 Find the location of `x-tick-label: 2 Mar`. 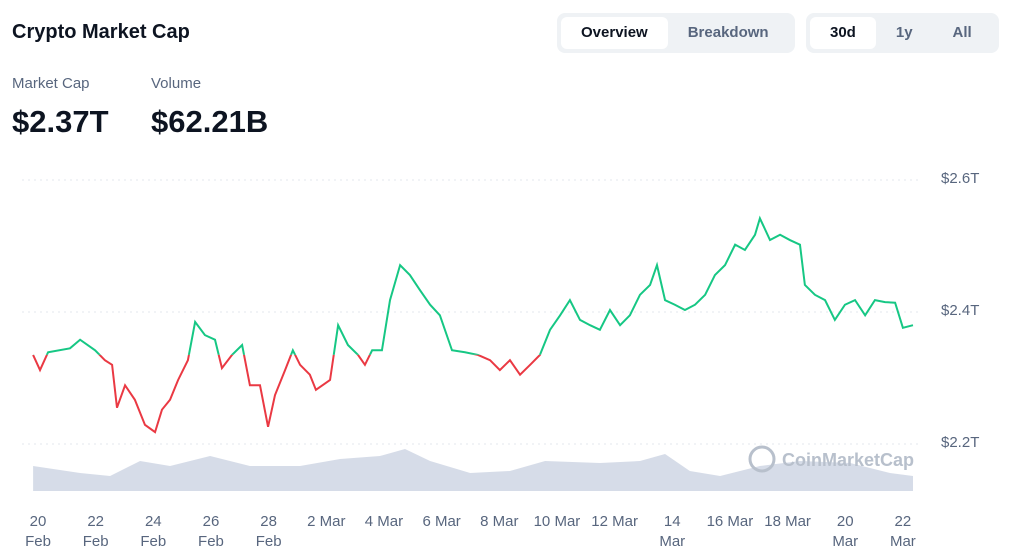

x-tick-label: 2 Mar is located at coordinates (326, 522).